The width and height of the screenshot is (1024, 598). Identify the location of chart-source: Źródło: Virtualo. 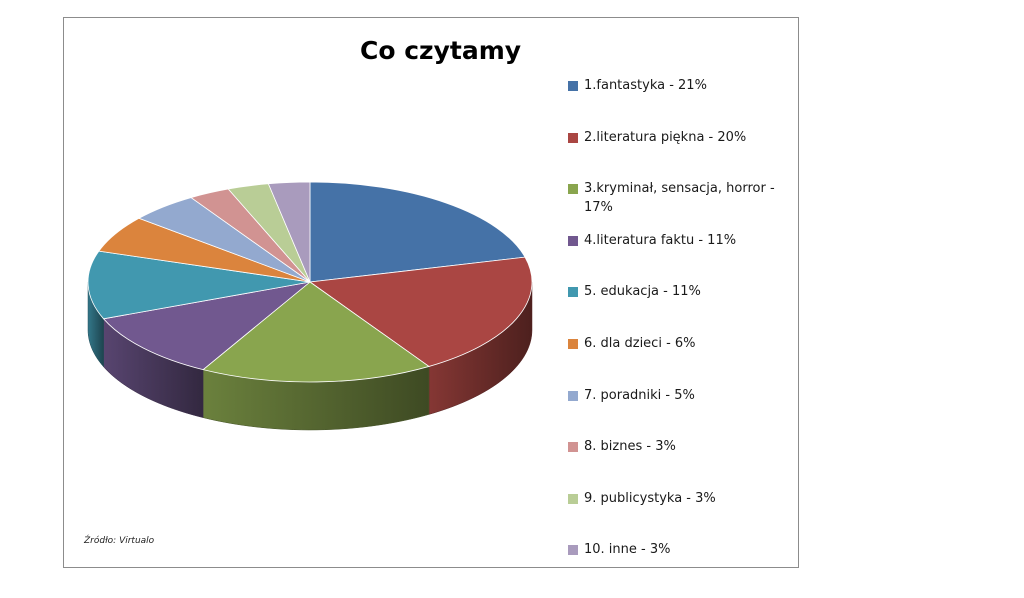
(119, 541).